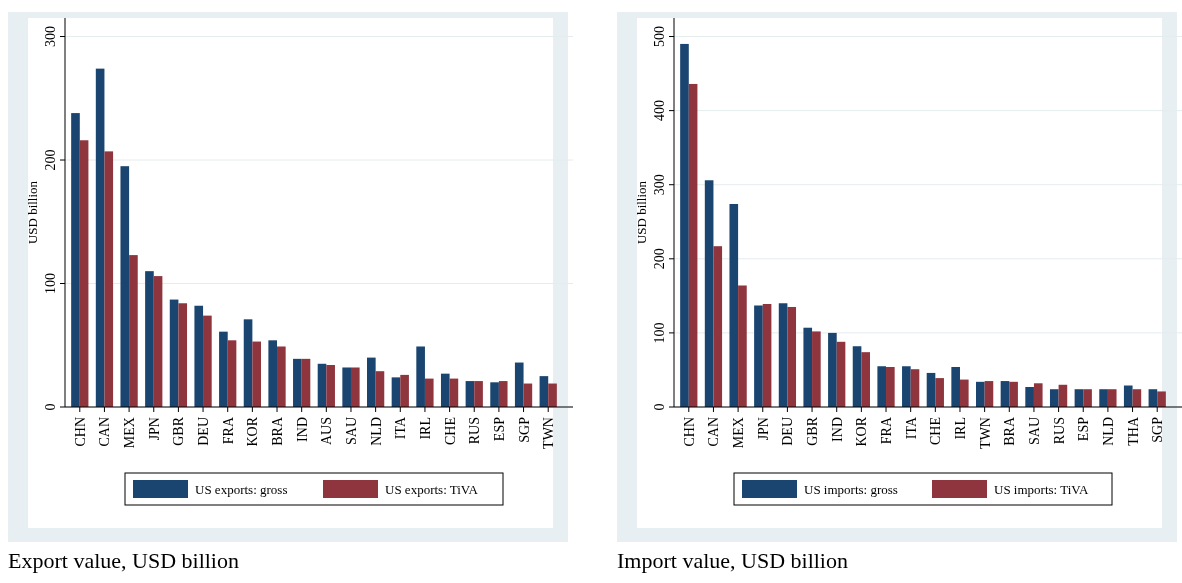 Image resolution: width=1182 pixels, height=583 pixels. Describe the element at coordinates (1042, 489) in the screenshot. I see `legend-label: US imports: TiVA` at that location.